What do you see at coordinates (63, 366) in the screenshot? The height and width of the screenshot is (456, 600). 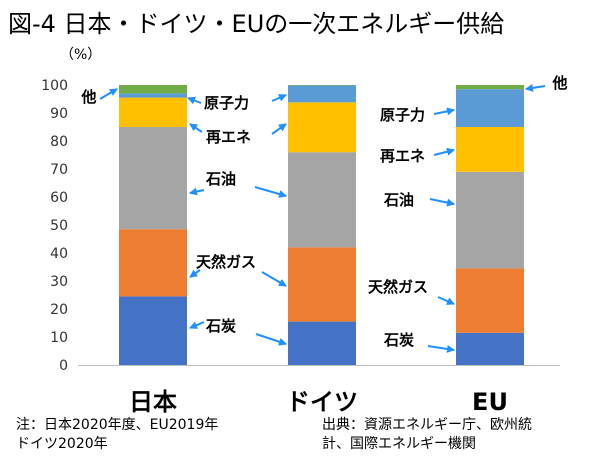 I see `y-tick-label: 0` at bounding box center [63, 366].